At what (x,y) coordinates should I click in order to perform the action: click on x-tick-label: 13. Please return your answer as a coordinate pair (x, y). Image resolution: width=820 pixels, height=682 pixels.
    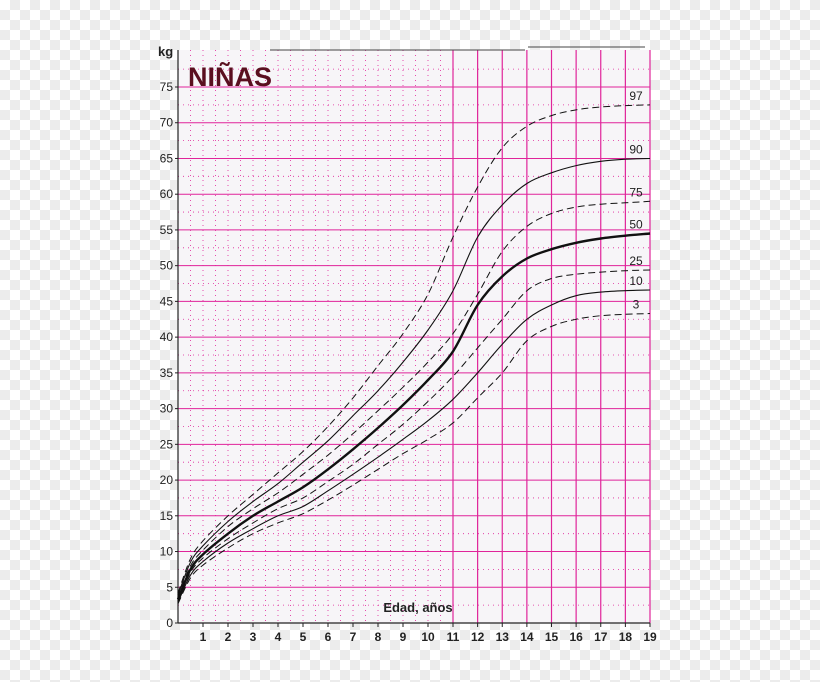
    Looking at the image, I should click on (503, 637).